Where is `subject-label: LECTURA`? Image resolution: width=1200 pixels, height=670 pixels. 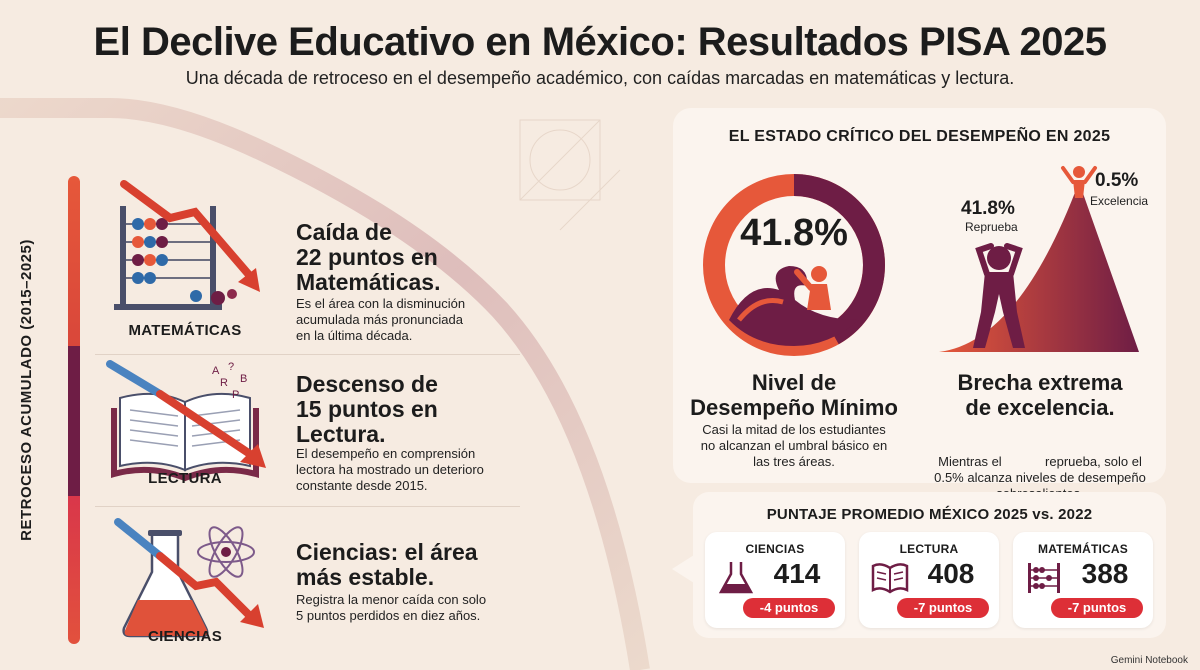
subject-label: LECTURA is located at coordinates (185, 478).